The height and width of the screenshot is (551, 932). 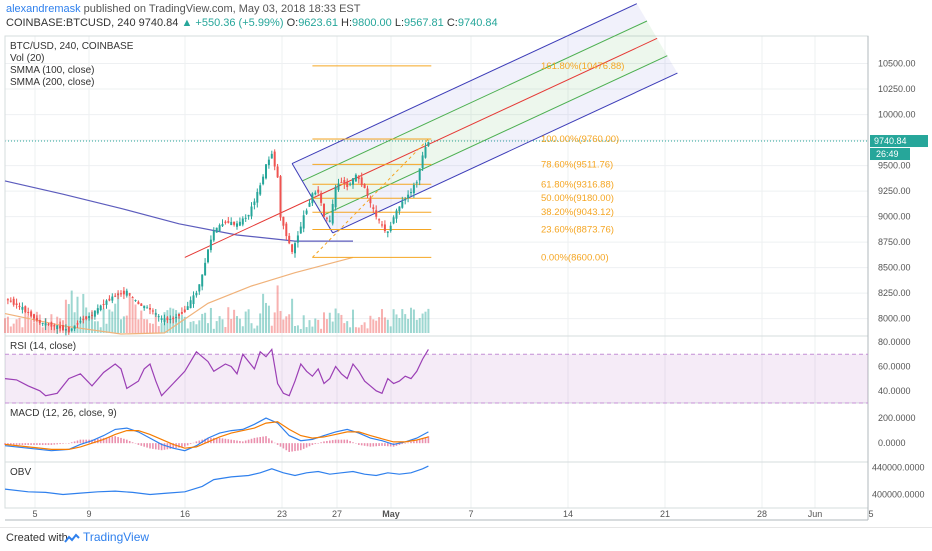 I want to click on price-tick-label: 8250.00, so click(x=894, y=293).